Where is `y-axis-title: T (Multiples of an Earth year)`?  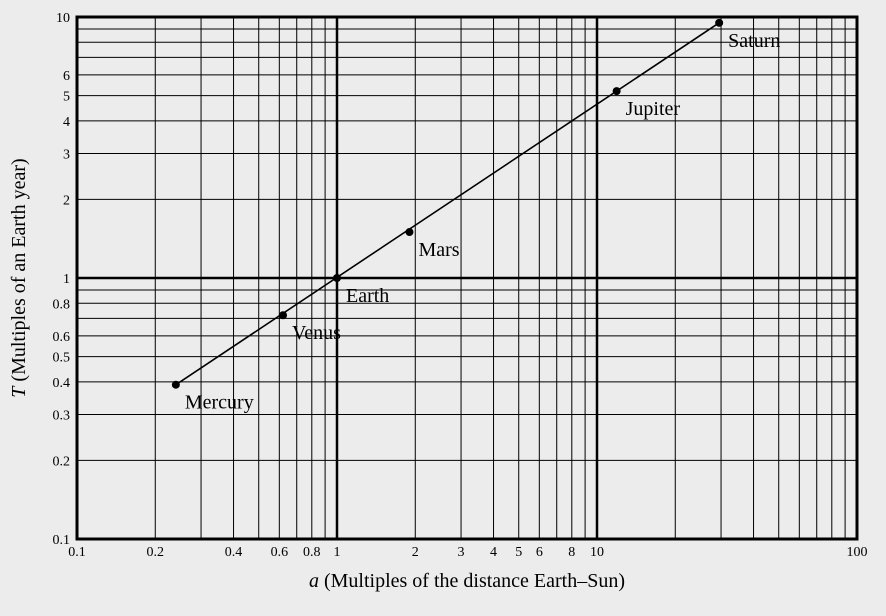 y-axis-title: T (Multiples of an Earth year) is located at coordinates (19, 277).